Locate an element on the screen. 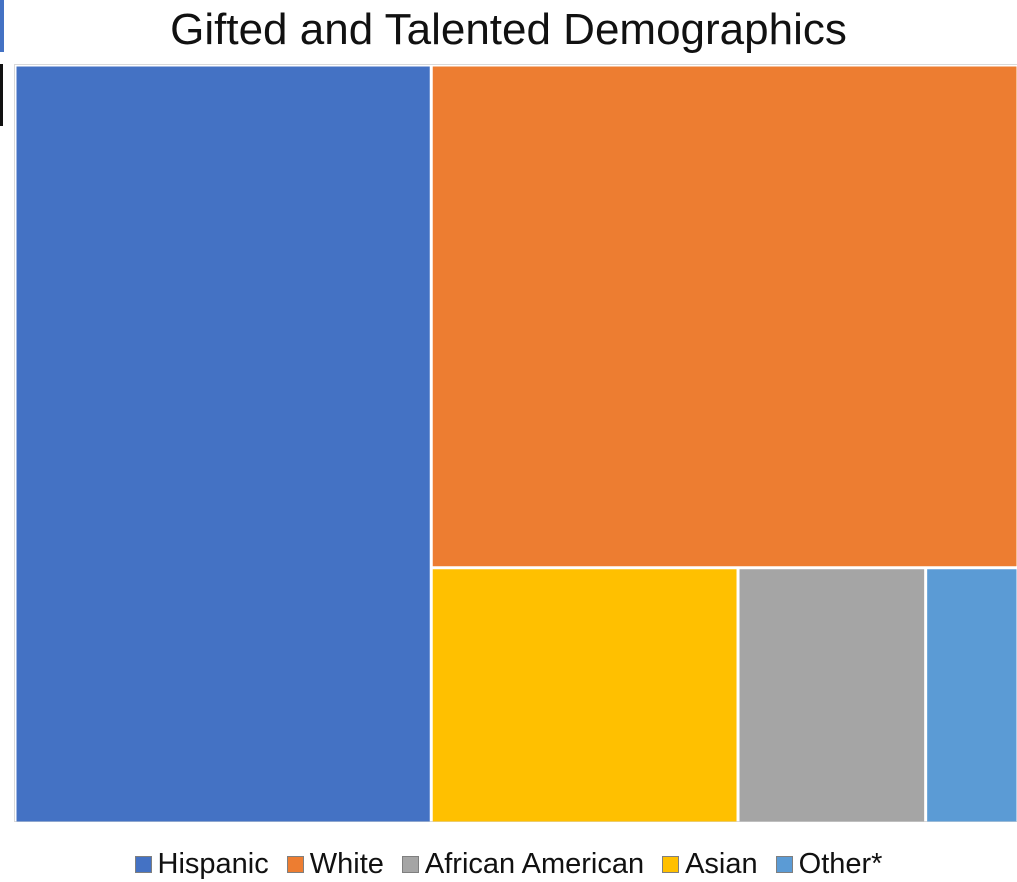  legend-label: Asian is located at coordinates (721, 864).